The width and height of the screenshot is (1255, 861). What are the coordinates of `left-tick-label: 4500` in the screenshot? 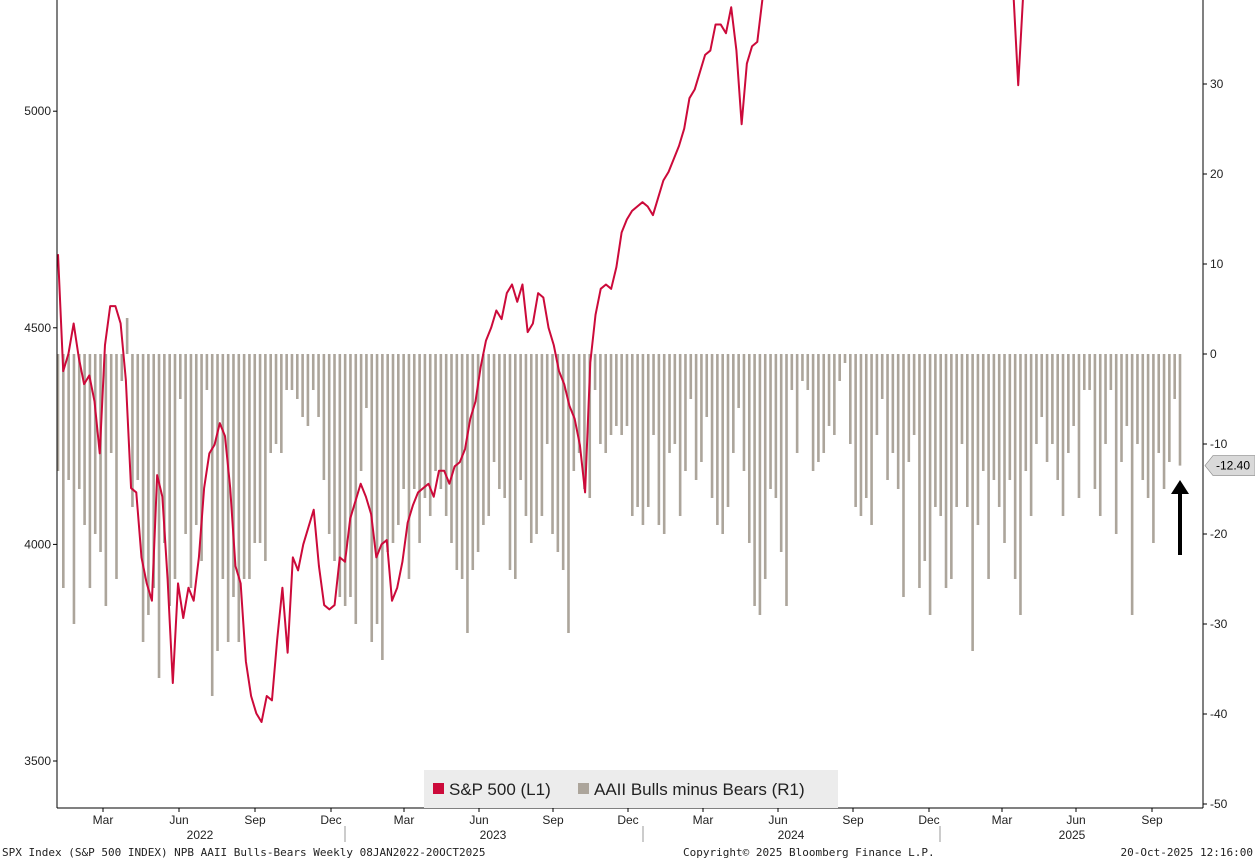 It's located at (37, 328).